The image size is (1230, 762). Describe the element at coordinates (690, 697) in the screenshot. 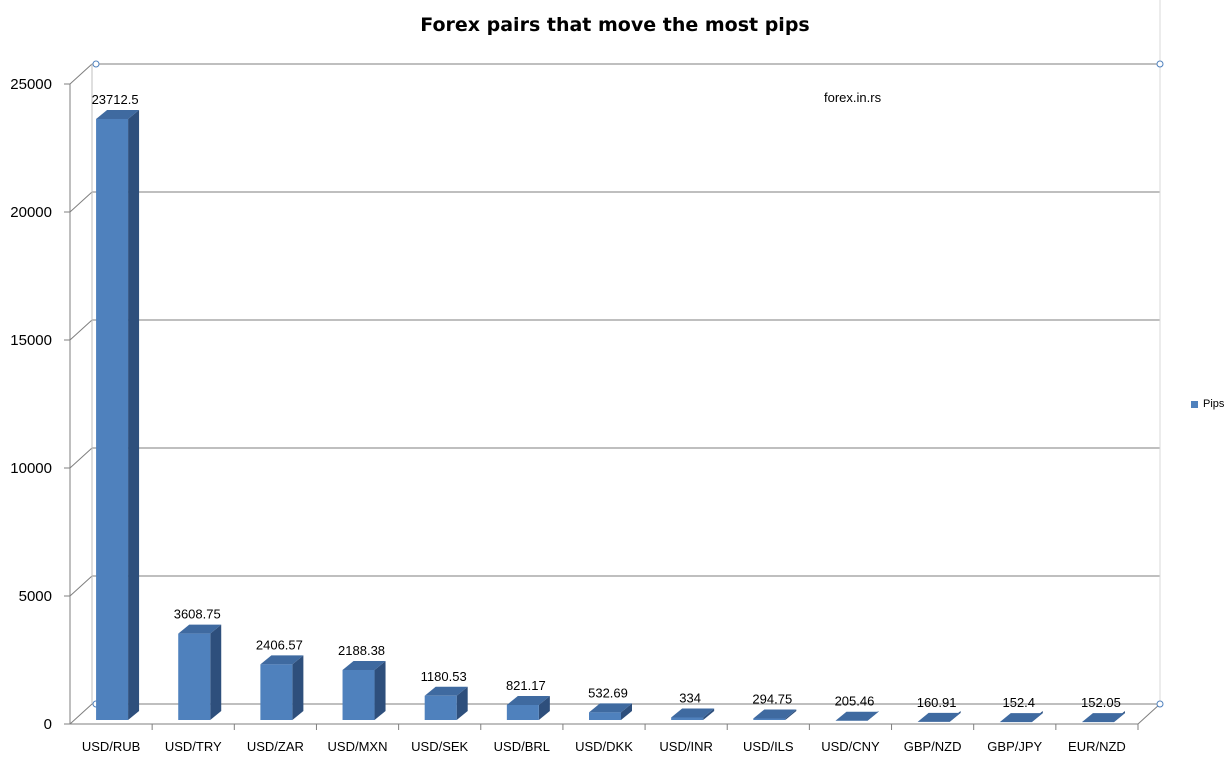

I see `data-label: 334` at that location.